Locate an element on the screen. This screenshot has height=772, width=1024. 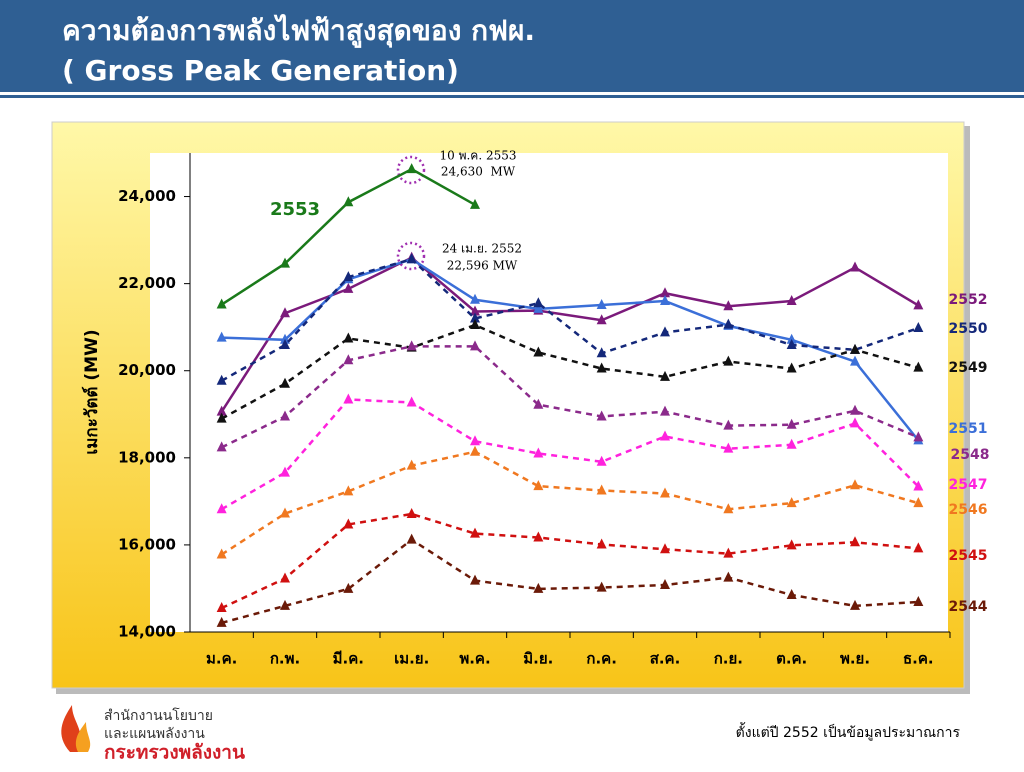
annotation: 24,630 MW is located at coordinates (478, 172).